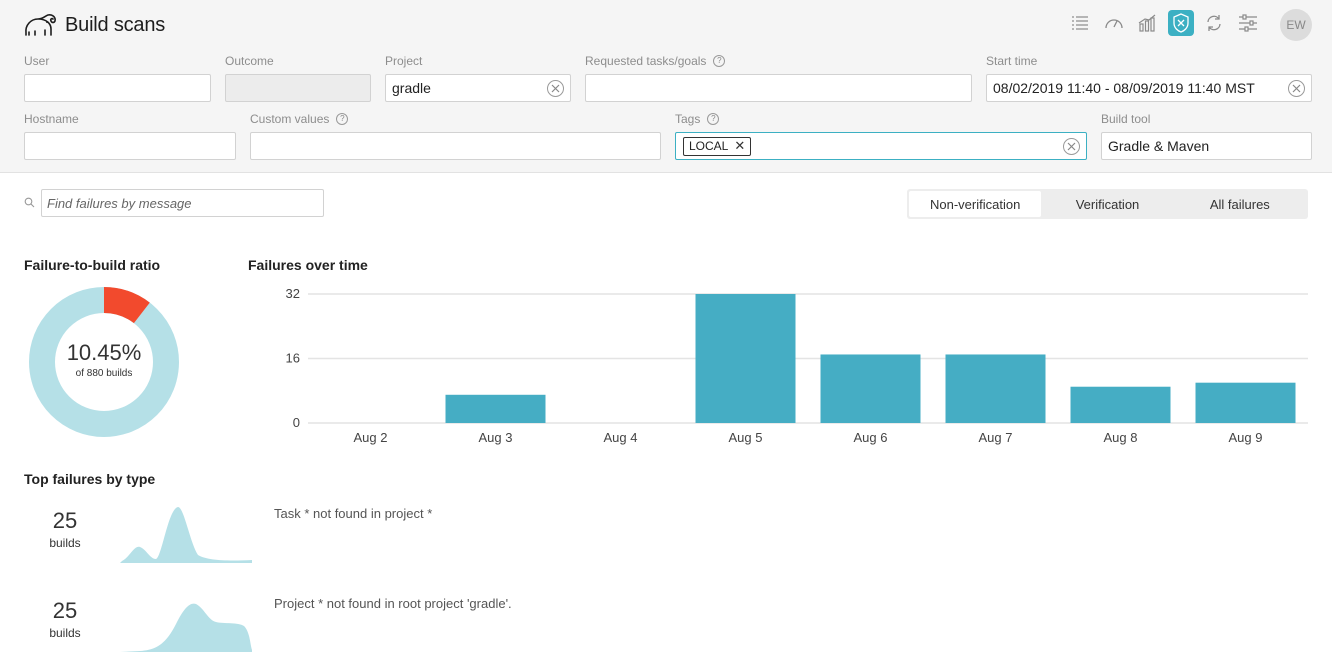 The width and height of the screenshot is (1332, 664). I want to click on ratio-center: 10.45% of 880 builds, so click(104, 359).